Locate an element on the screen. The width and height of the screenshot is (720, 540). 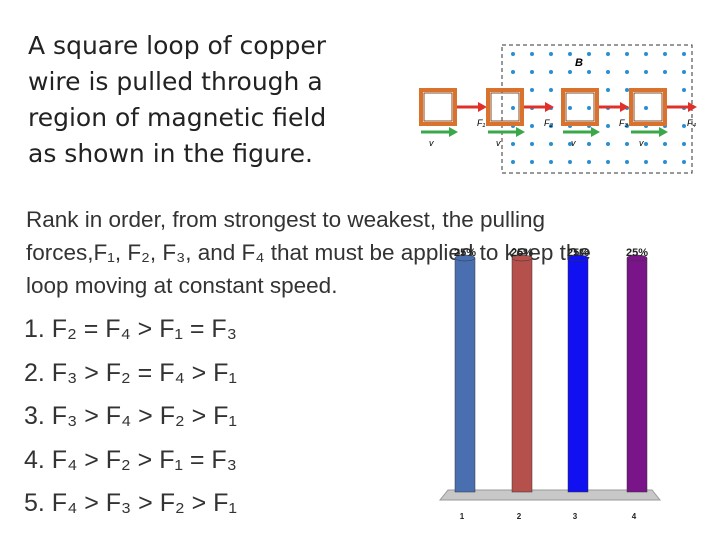
answer-option: 3. F₃ > F₄ > F₂ > F₁ is located at coordinates (130, 416).